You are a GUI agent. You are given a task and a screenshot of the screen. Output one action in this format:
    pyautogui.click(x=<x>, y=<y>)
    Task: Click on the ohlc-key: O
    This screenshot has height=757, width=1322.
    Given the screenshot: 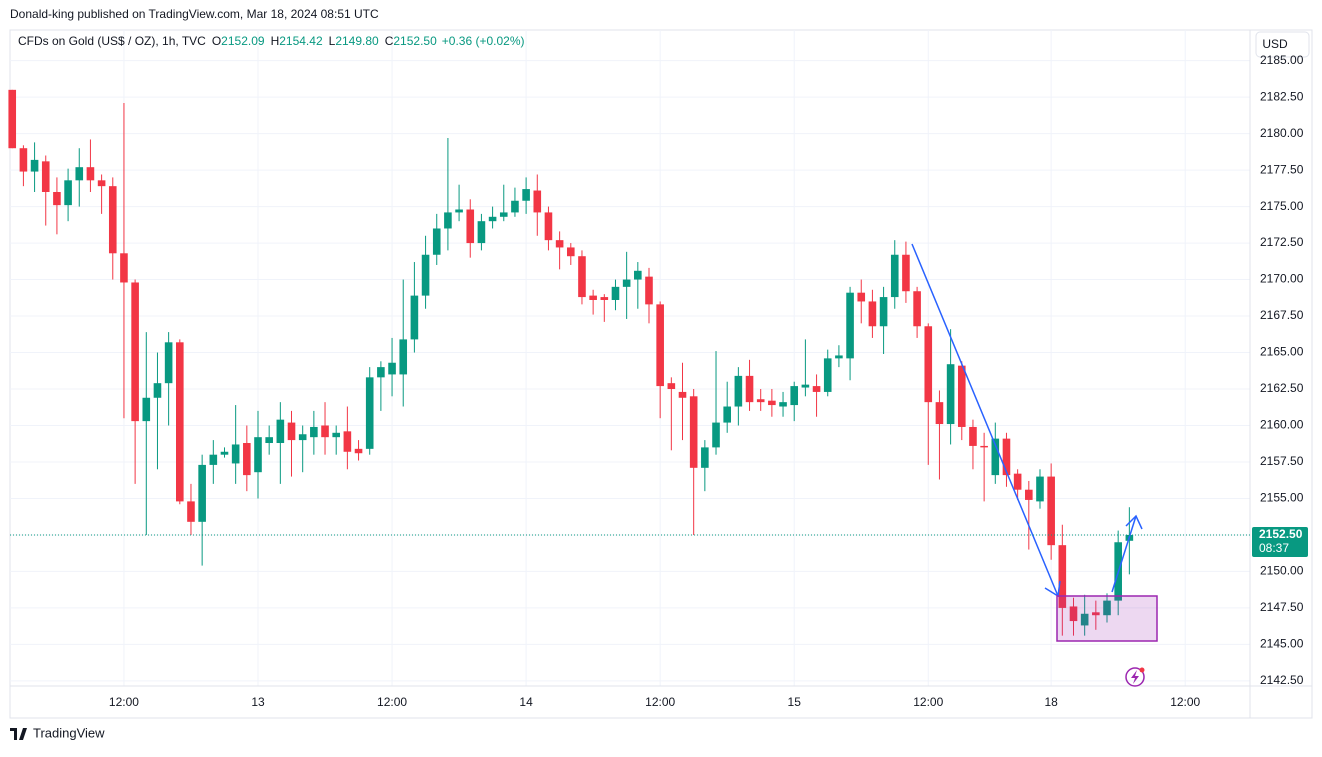 What is the action you would take?
    pyautogui.click(x=216, y=41)
    